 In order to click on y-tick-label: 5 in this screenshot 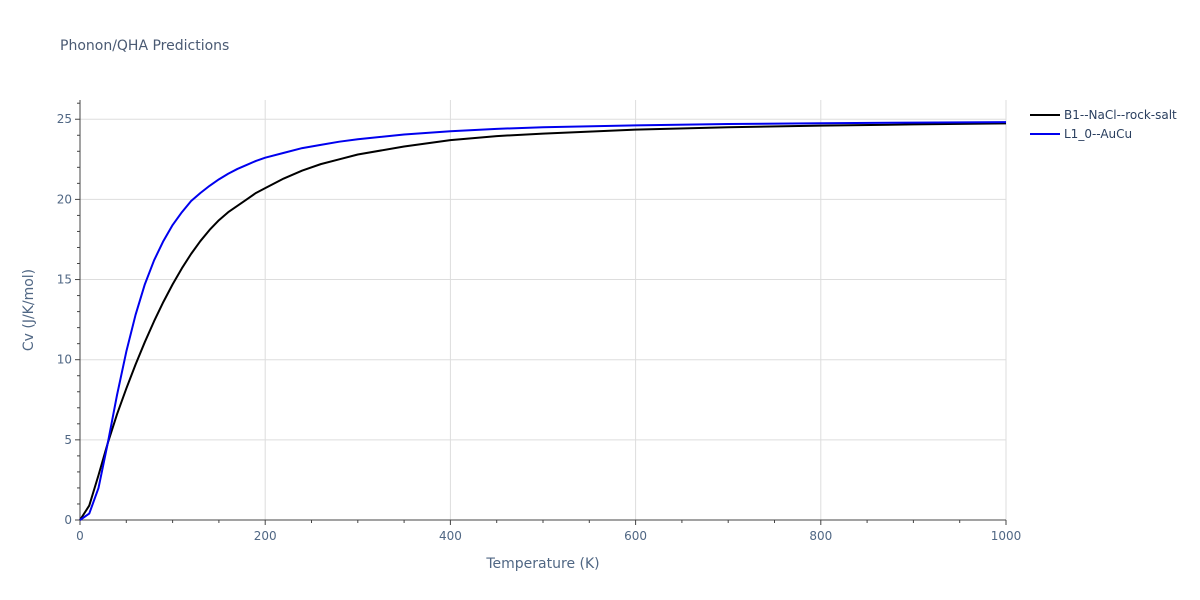, I will do `click(68, 440)`.